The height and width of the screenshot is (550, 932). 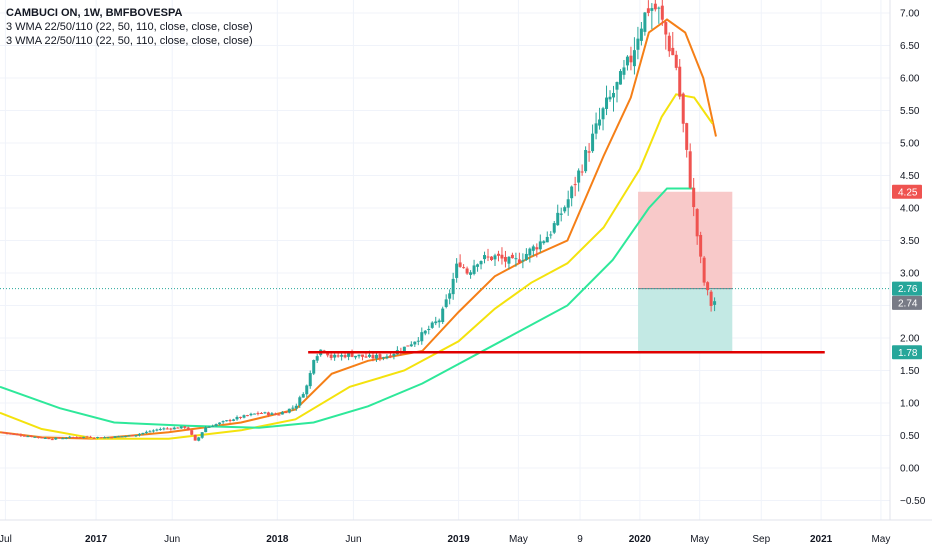 What do you see at coordinates (277, 539) in the screenshot?
I see `time-tick-3: 2018` at bounding box center [277, 539].